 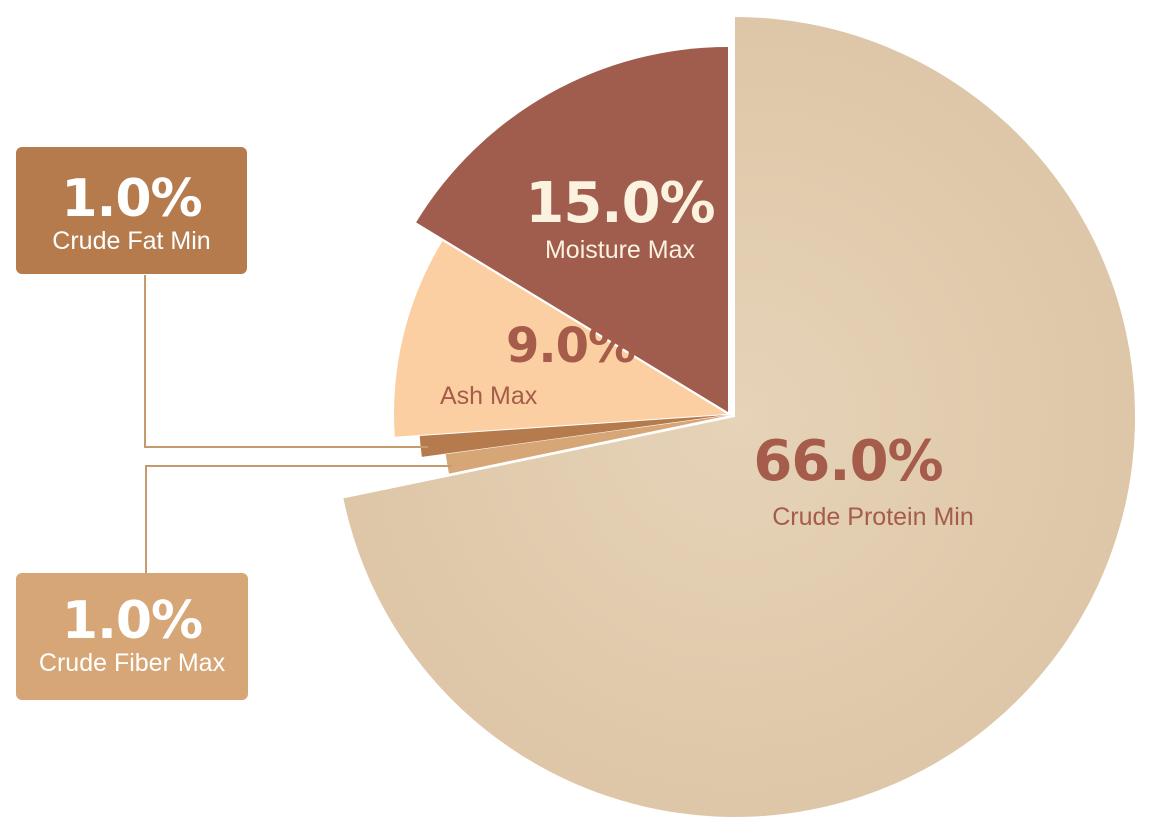 What do you see at coordinates (573, 436) in the screenshot?
I see `pie-slice-crude-fat-min` at bounding box center [573, 436].